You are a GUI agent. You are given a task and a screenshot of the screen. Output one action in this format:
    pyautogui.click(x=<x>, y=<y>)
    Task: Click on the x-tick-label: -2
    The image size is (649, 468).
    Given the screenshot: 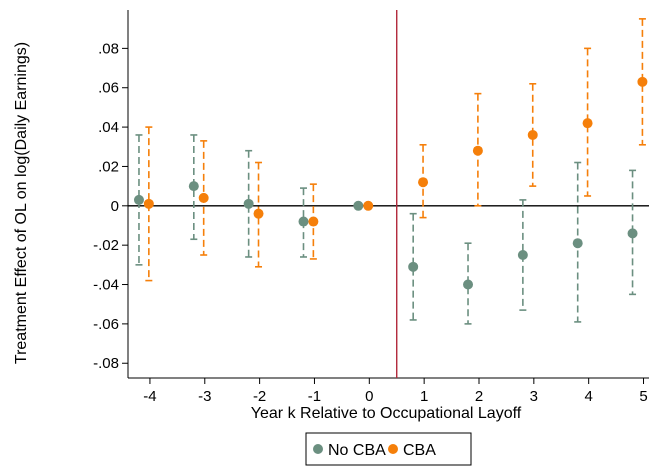 What is the action you would take?
    pyautogui.click(x=259, y=396)
    